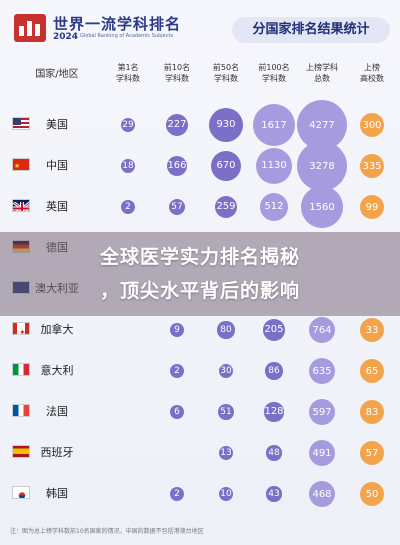  What do you see at coordinates (274, 453) in the screenshot?
I see `value-bubble: 48` at bounding box center [274, 453].